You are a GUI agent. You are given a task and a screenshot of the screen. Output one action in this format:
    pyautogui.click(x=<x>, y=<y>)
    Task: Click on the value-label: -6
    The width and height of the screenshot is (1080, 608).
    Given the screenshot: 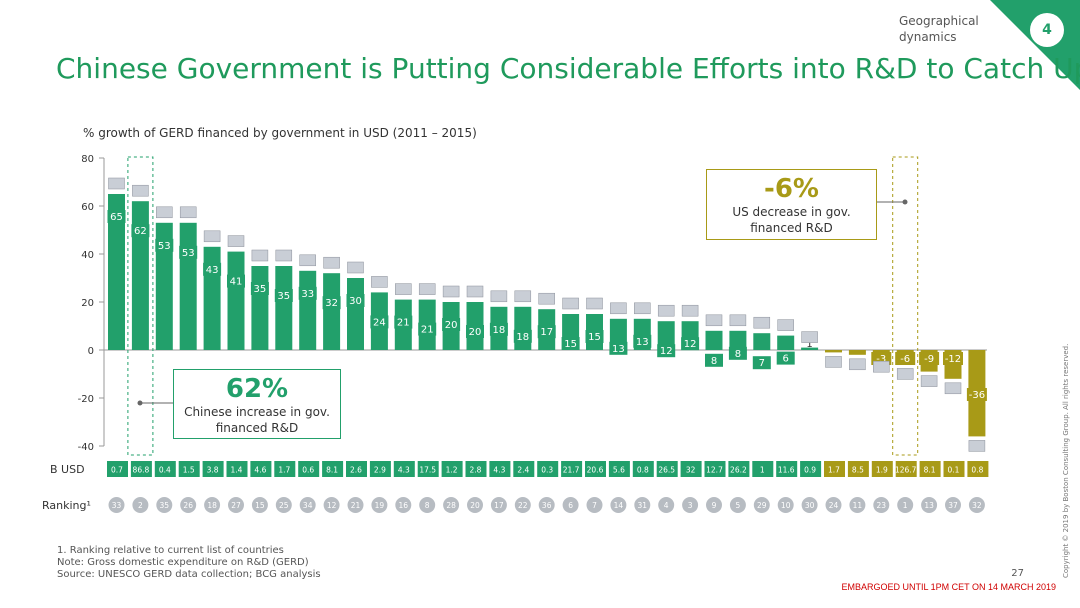 What is the action you would take?
    pyautogui.click(x=905, y=359)
    